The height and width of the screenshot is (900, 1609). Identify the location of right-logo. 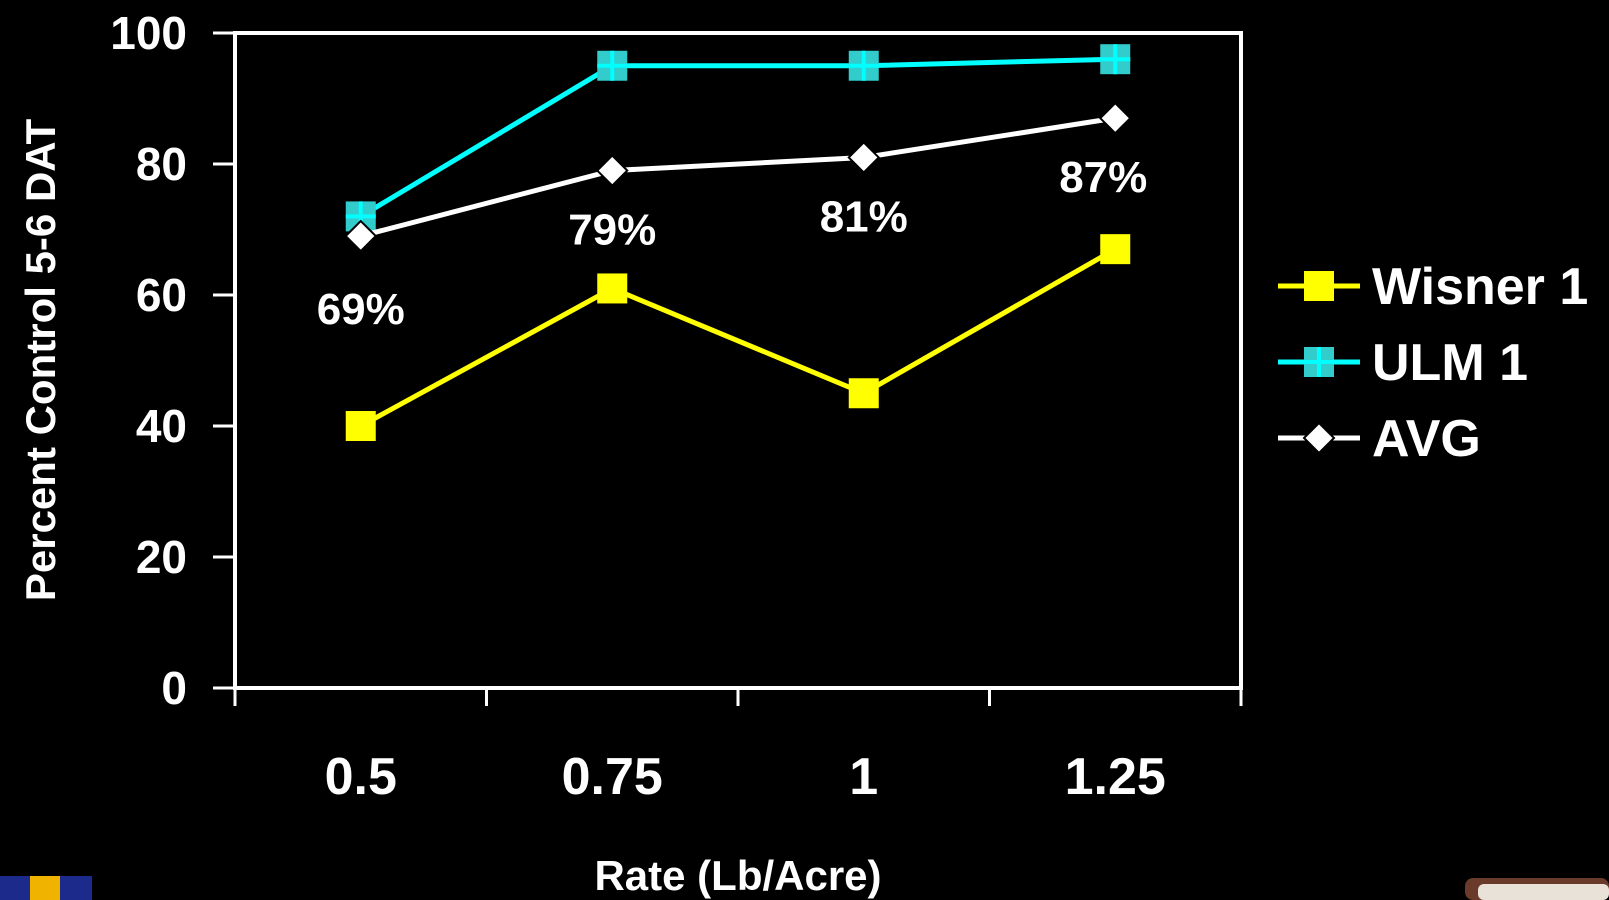
(1537, 889).